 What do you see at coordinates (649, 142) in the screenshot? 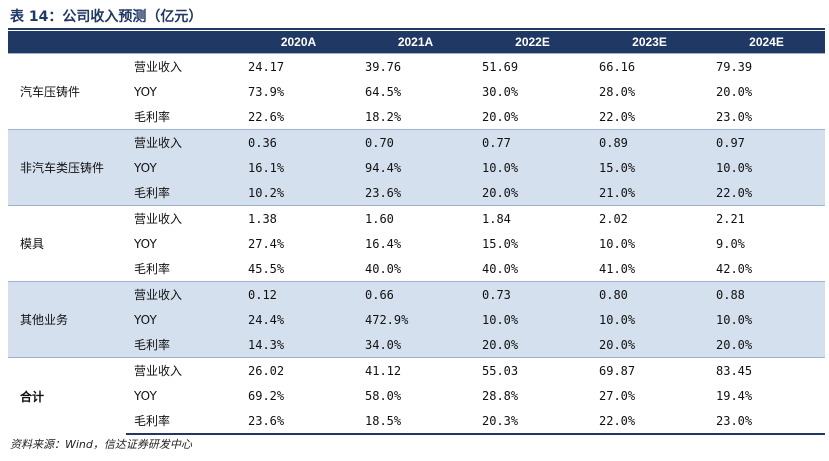
I see `table-cell: 0.89` at bounding box center [649, 142].